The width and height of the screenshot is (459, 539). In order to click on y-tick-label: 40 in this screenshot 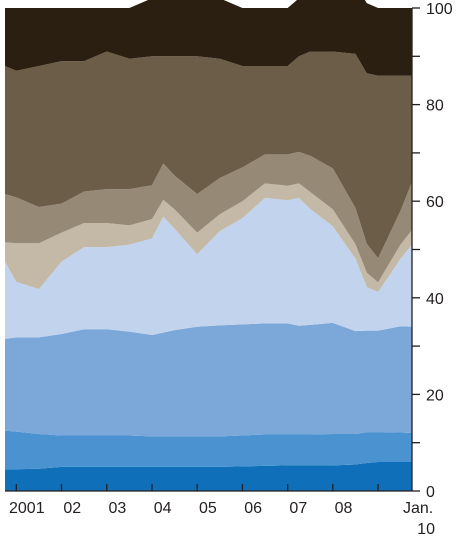, I will do `click(435, 299)`.